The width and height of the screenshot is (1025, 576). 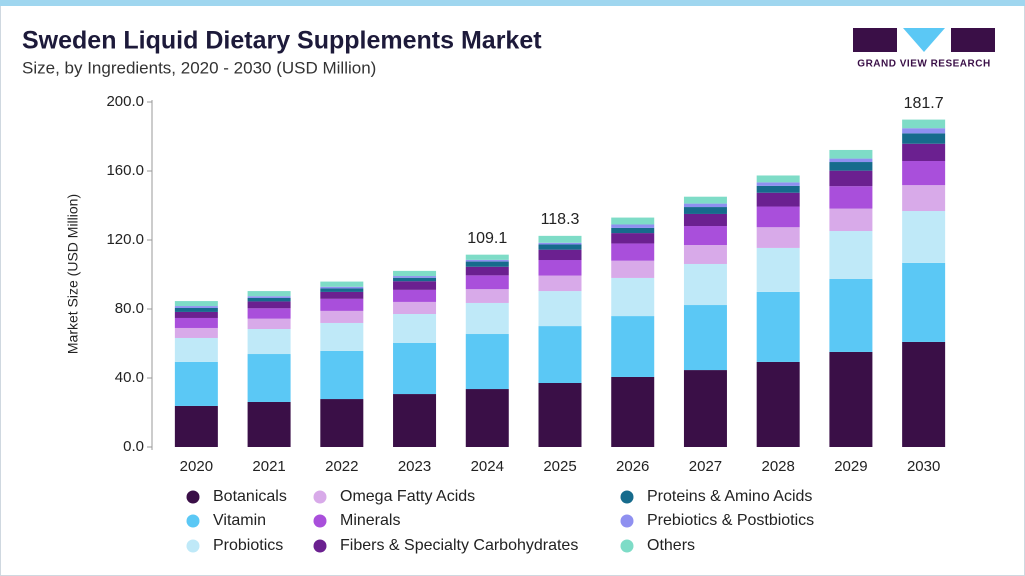 What do you see at coordinates (407, 496) in the screenshot?
I see `legend-label: Omega Fatty Acids` at bounding box center [407, 496].